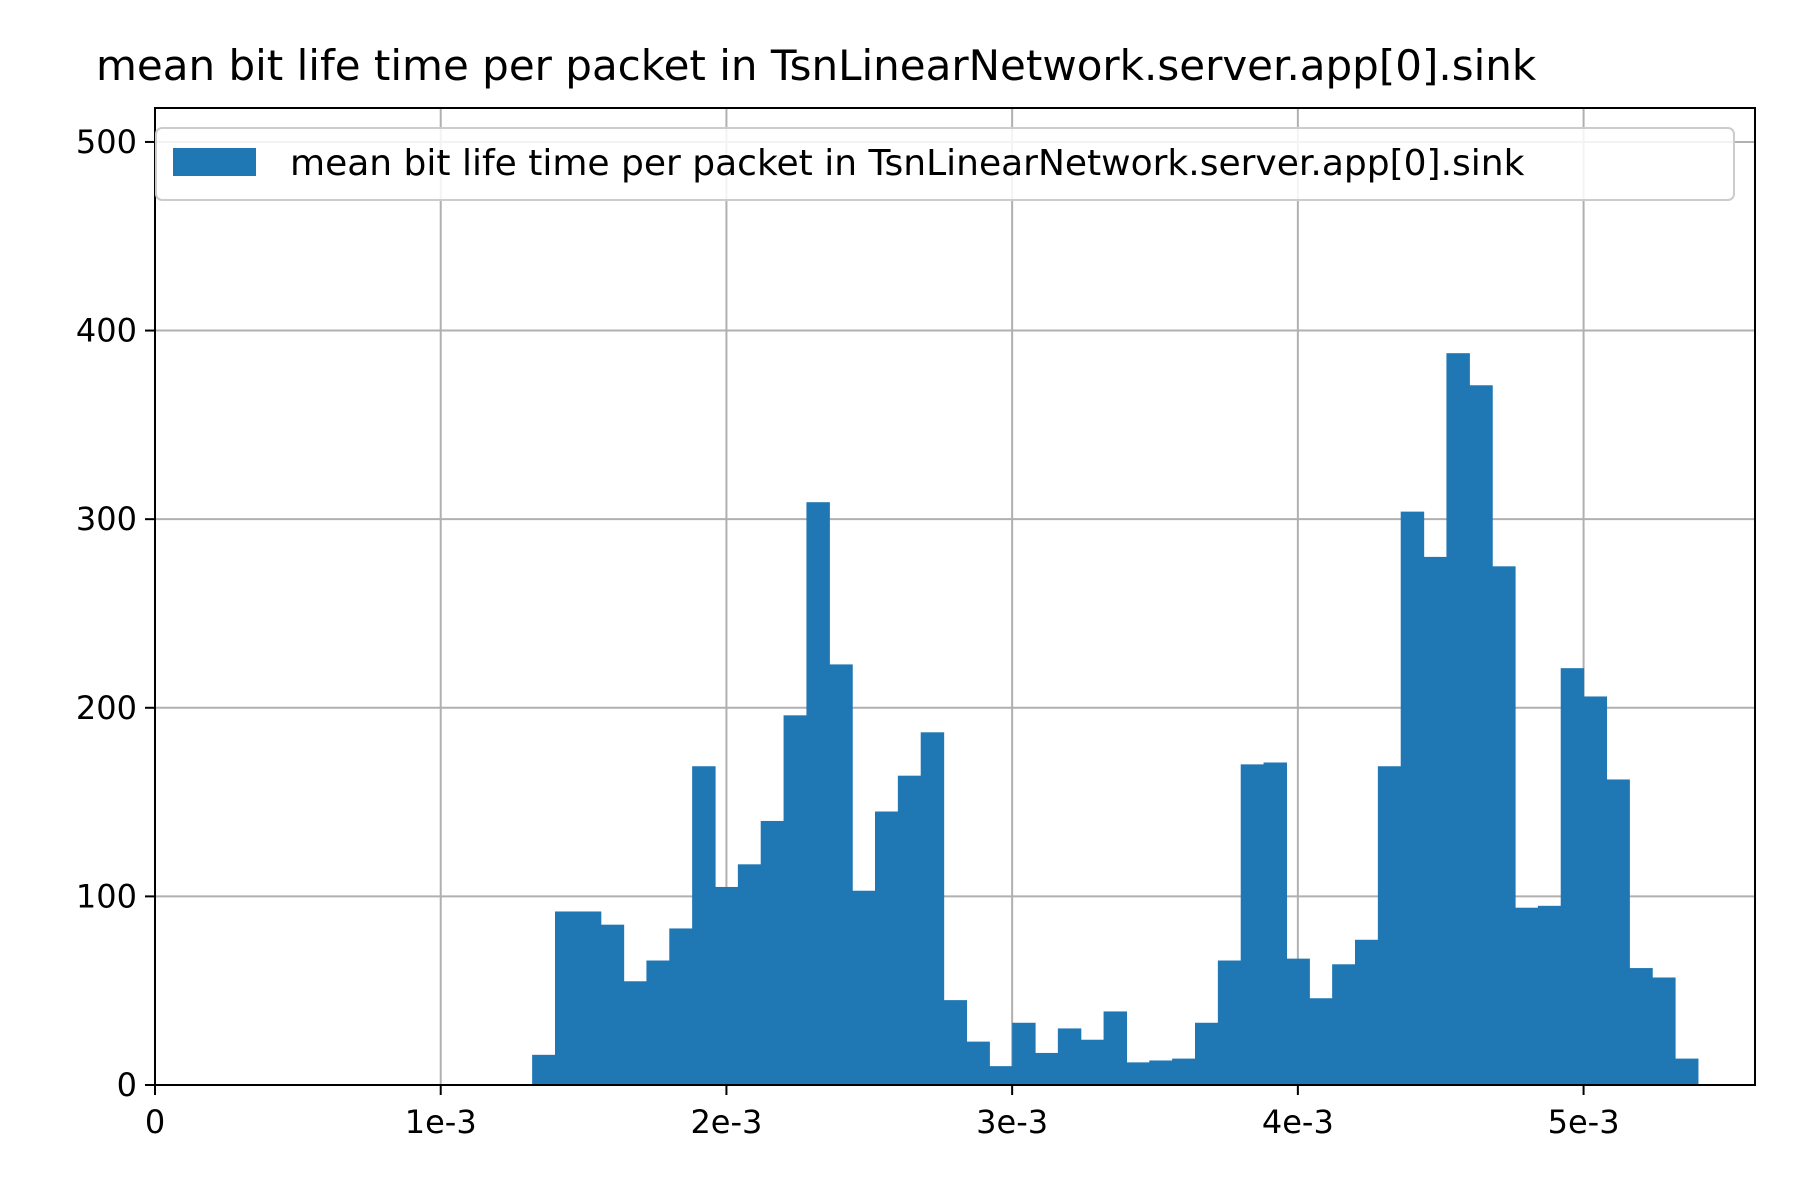  Describe the element at coordinates (155, 1122) in the screenshot. I see `x-tick-label: 0` at that location.